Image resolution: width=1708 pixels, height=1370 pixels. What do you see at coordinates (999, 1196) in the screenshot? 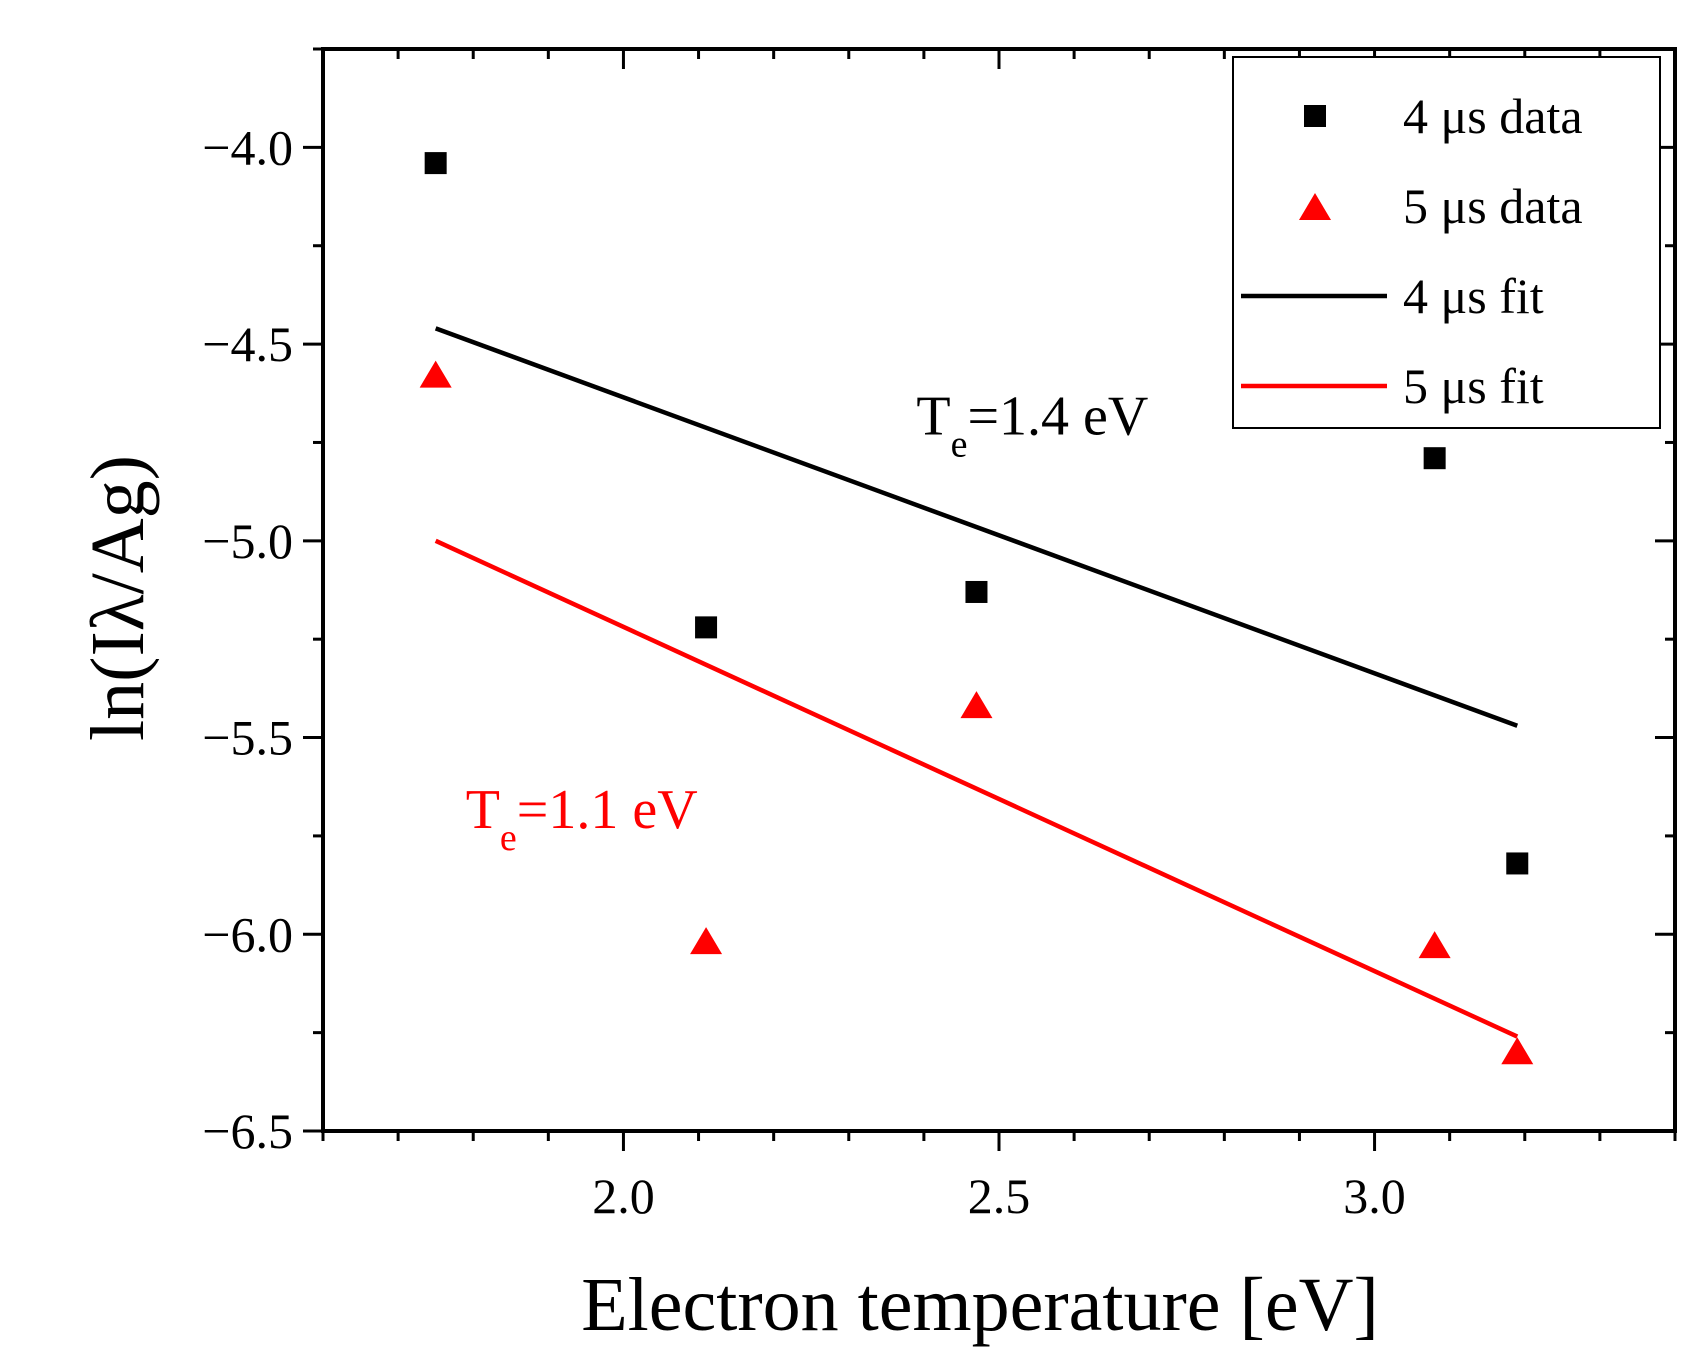
I see `x-tick-label: 2.5` at bounding box center [999, 1196].